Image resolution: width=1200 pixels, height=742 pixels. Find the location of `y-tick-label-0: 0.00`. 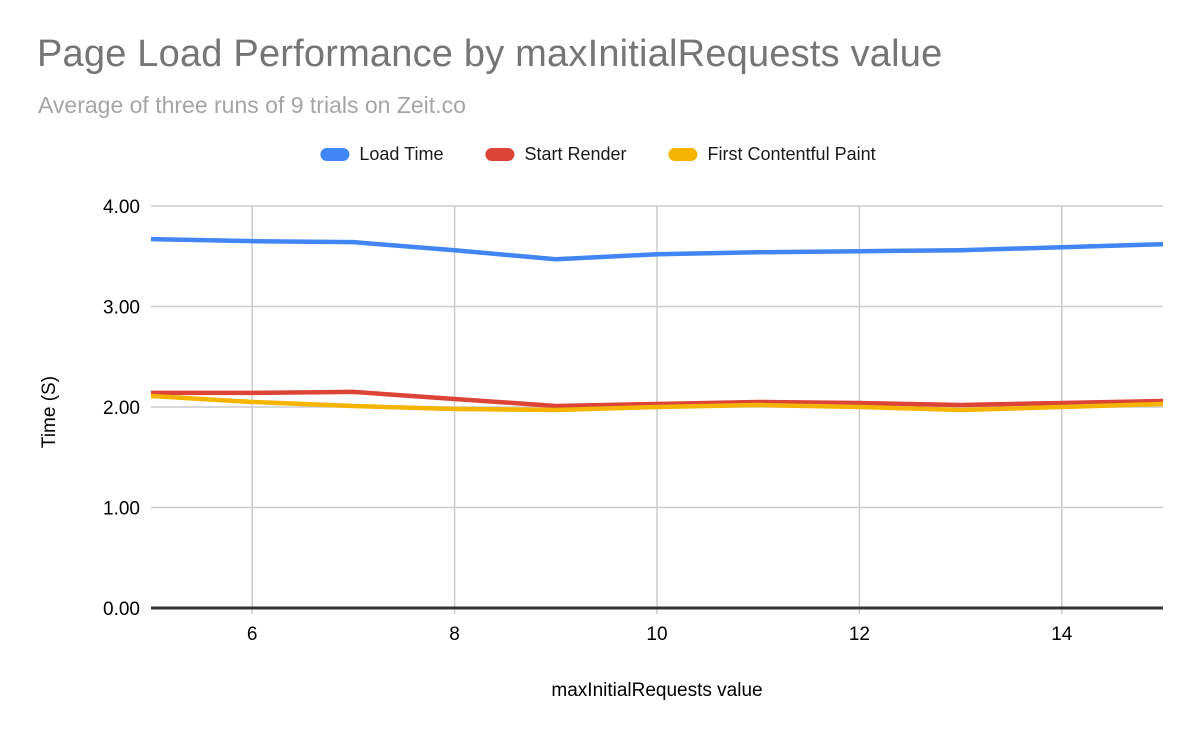

y-tick-label-0: 0.00 is located at coordinates (121, 609).